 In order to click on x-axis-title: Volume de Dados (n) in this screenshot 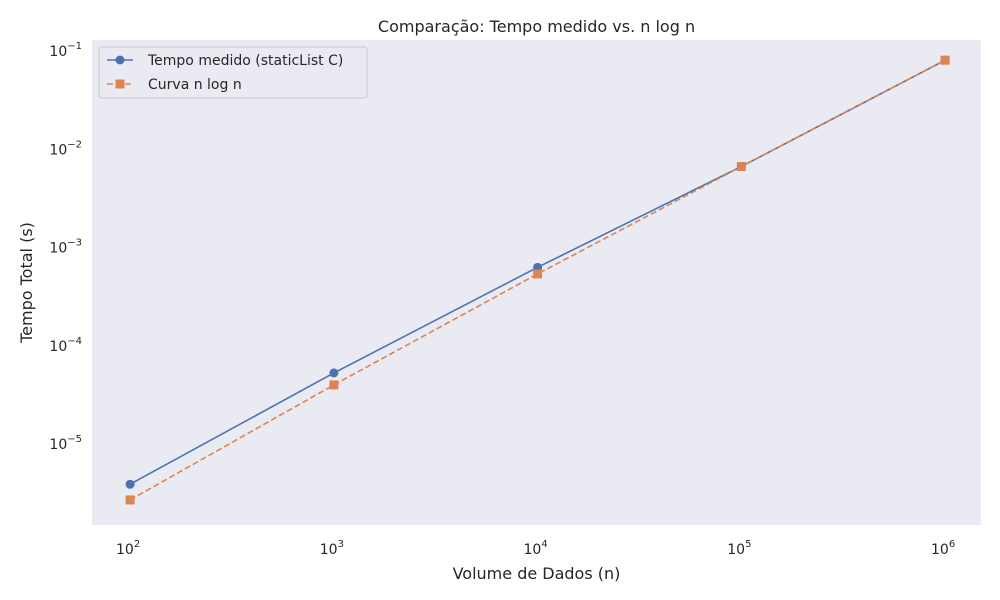, I will do `click(537, 573)`.